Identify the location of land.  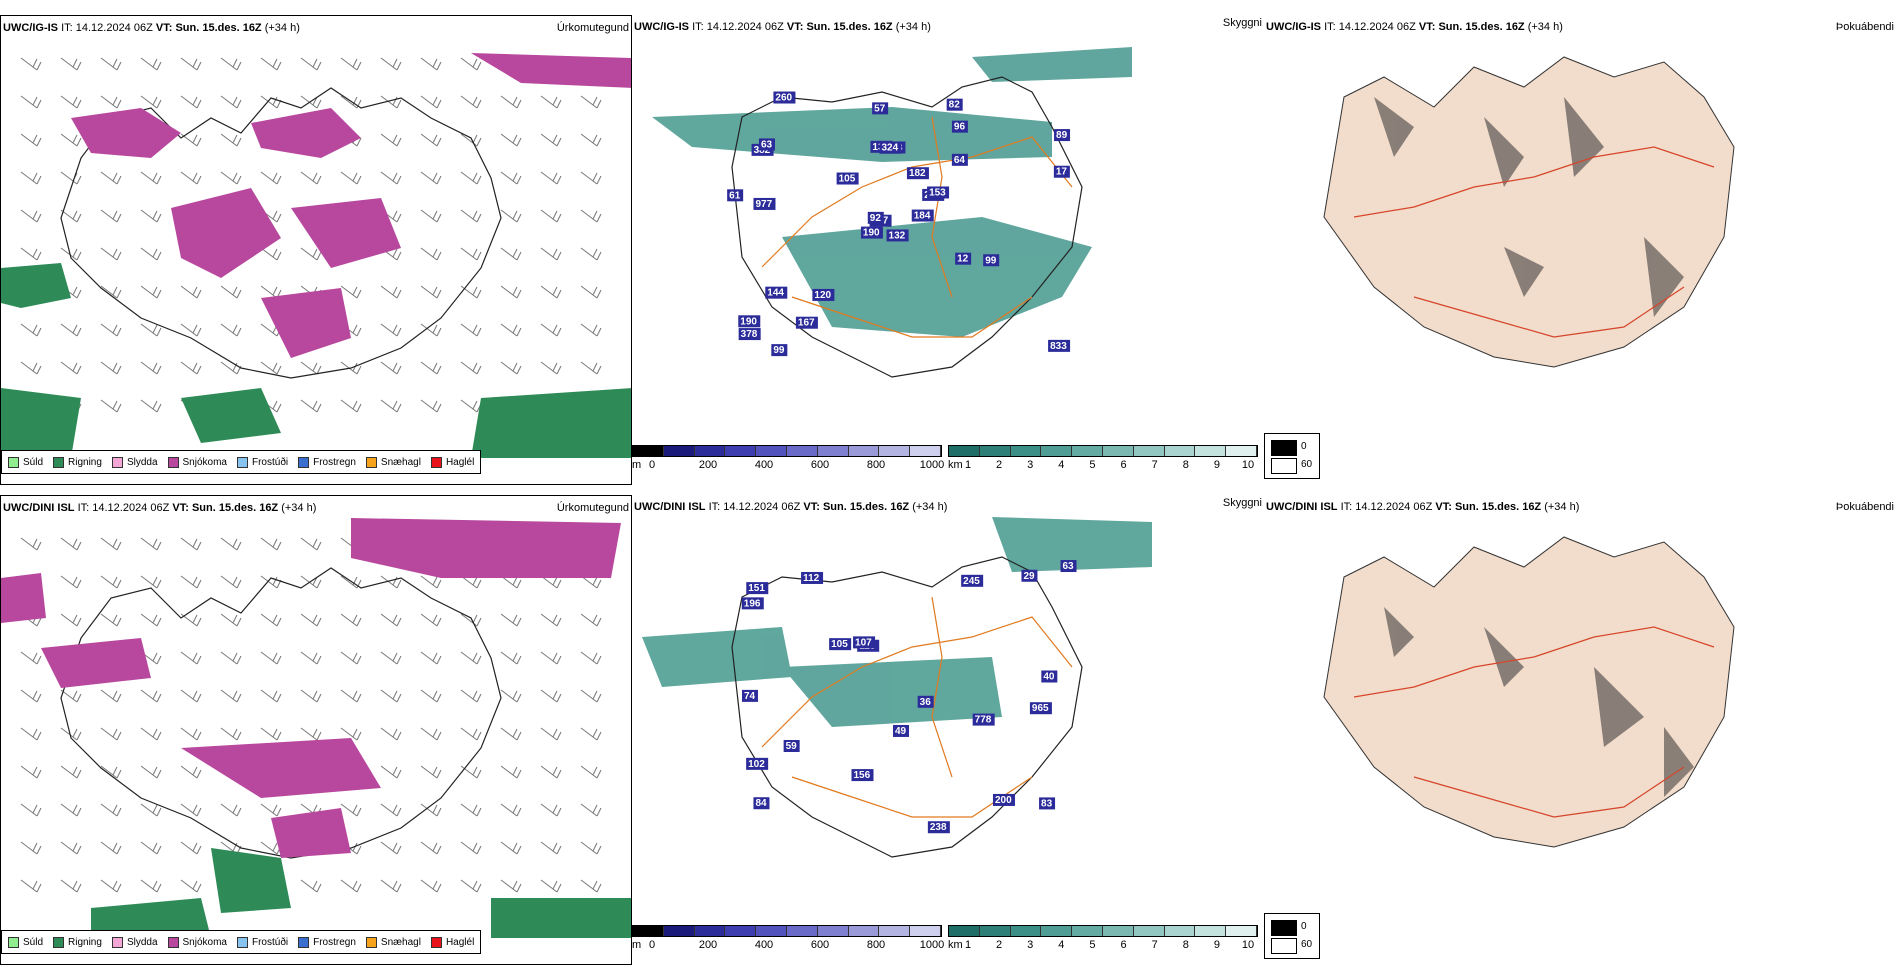
(1529, 212).